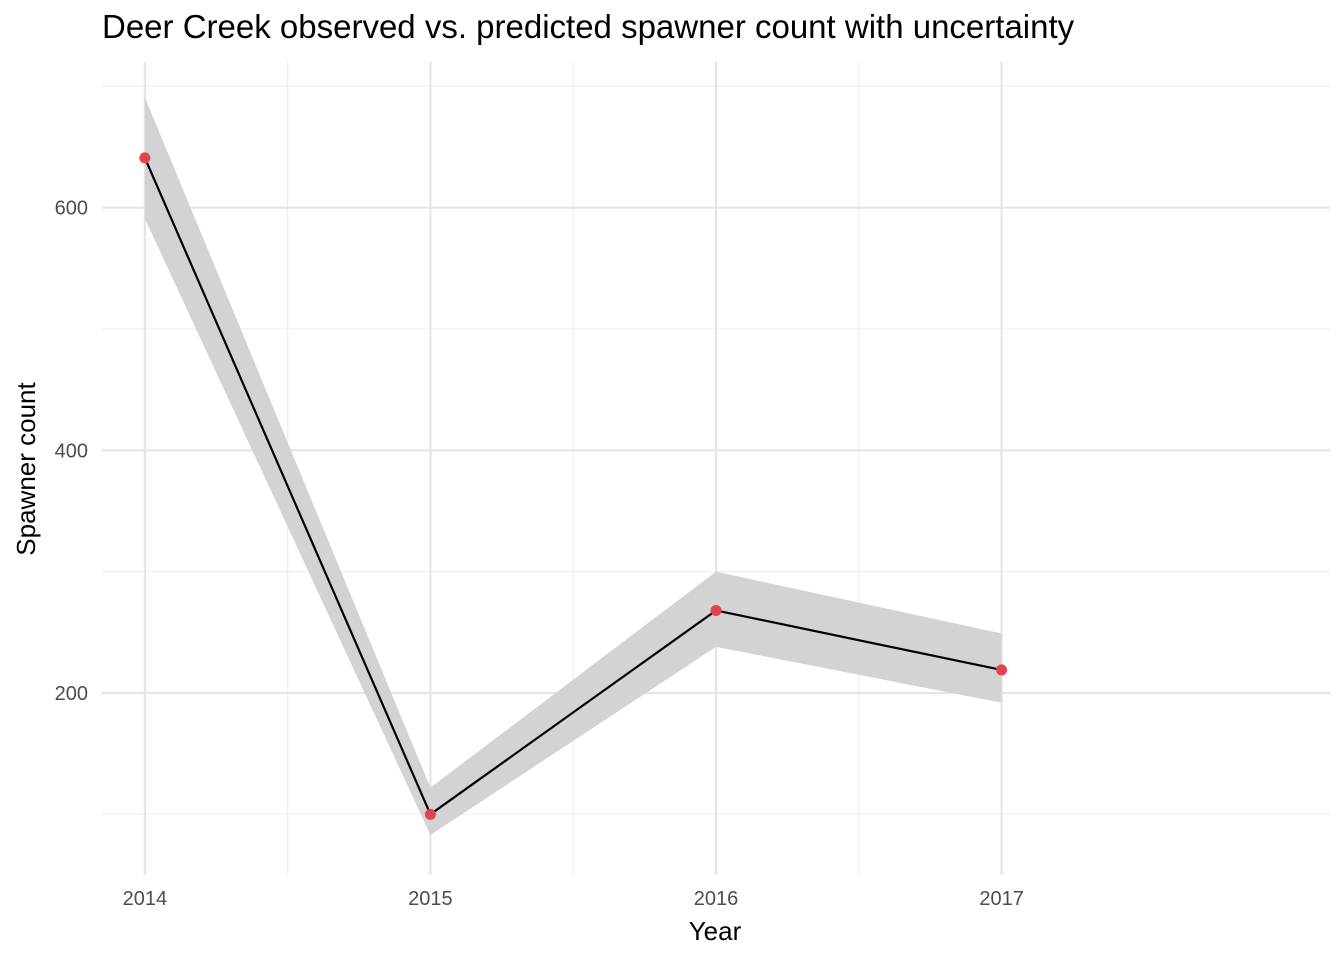  I want to click on y-tick-labels: 200 400 600, so click(71, 451).